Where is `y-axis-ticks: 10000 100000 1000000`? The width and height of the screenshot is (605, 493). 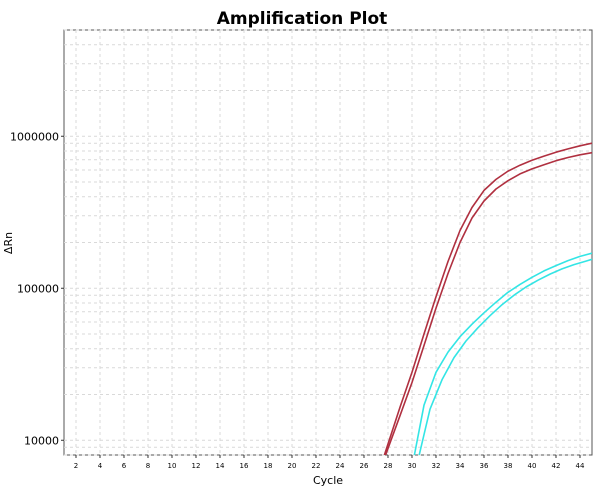
y-axis-ticks: 10000 100000 1000000 is located at coordinates (37, 288).